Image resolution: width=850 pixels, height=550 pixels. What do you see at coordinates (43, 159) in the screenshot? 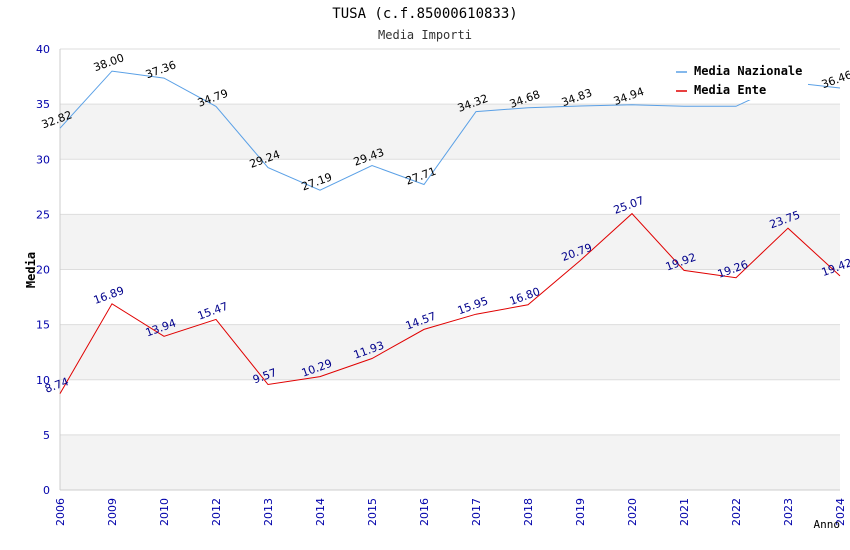
I see `y-tick-label: 30` at bounding box center [43, 159].